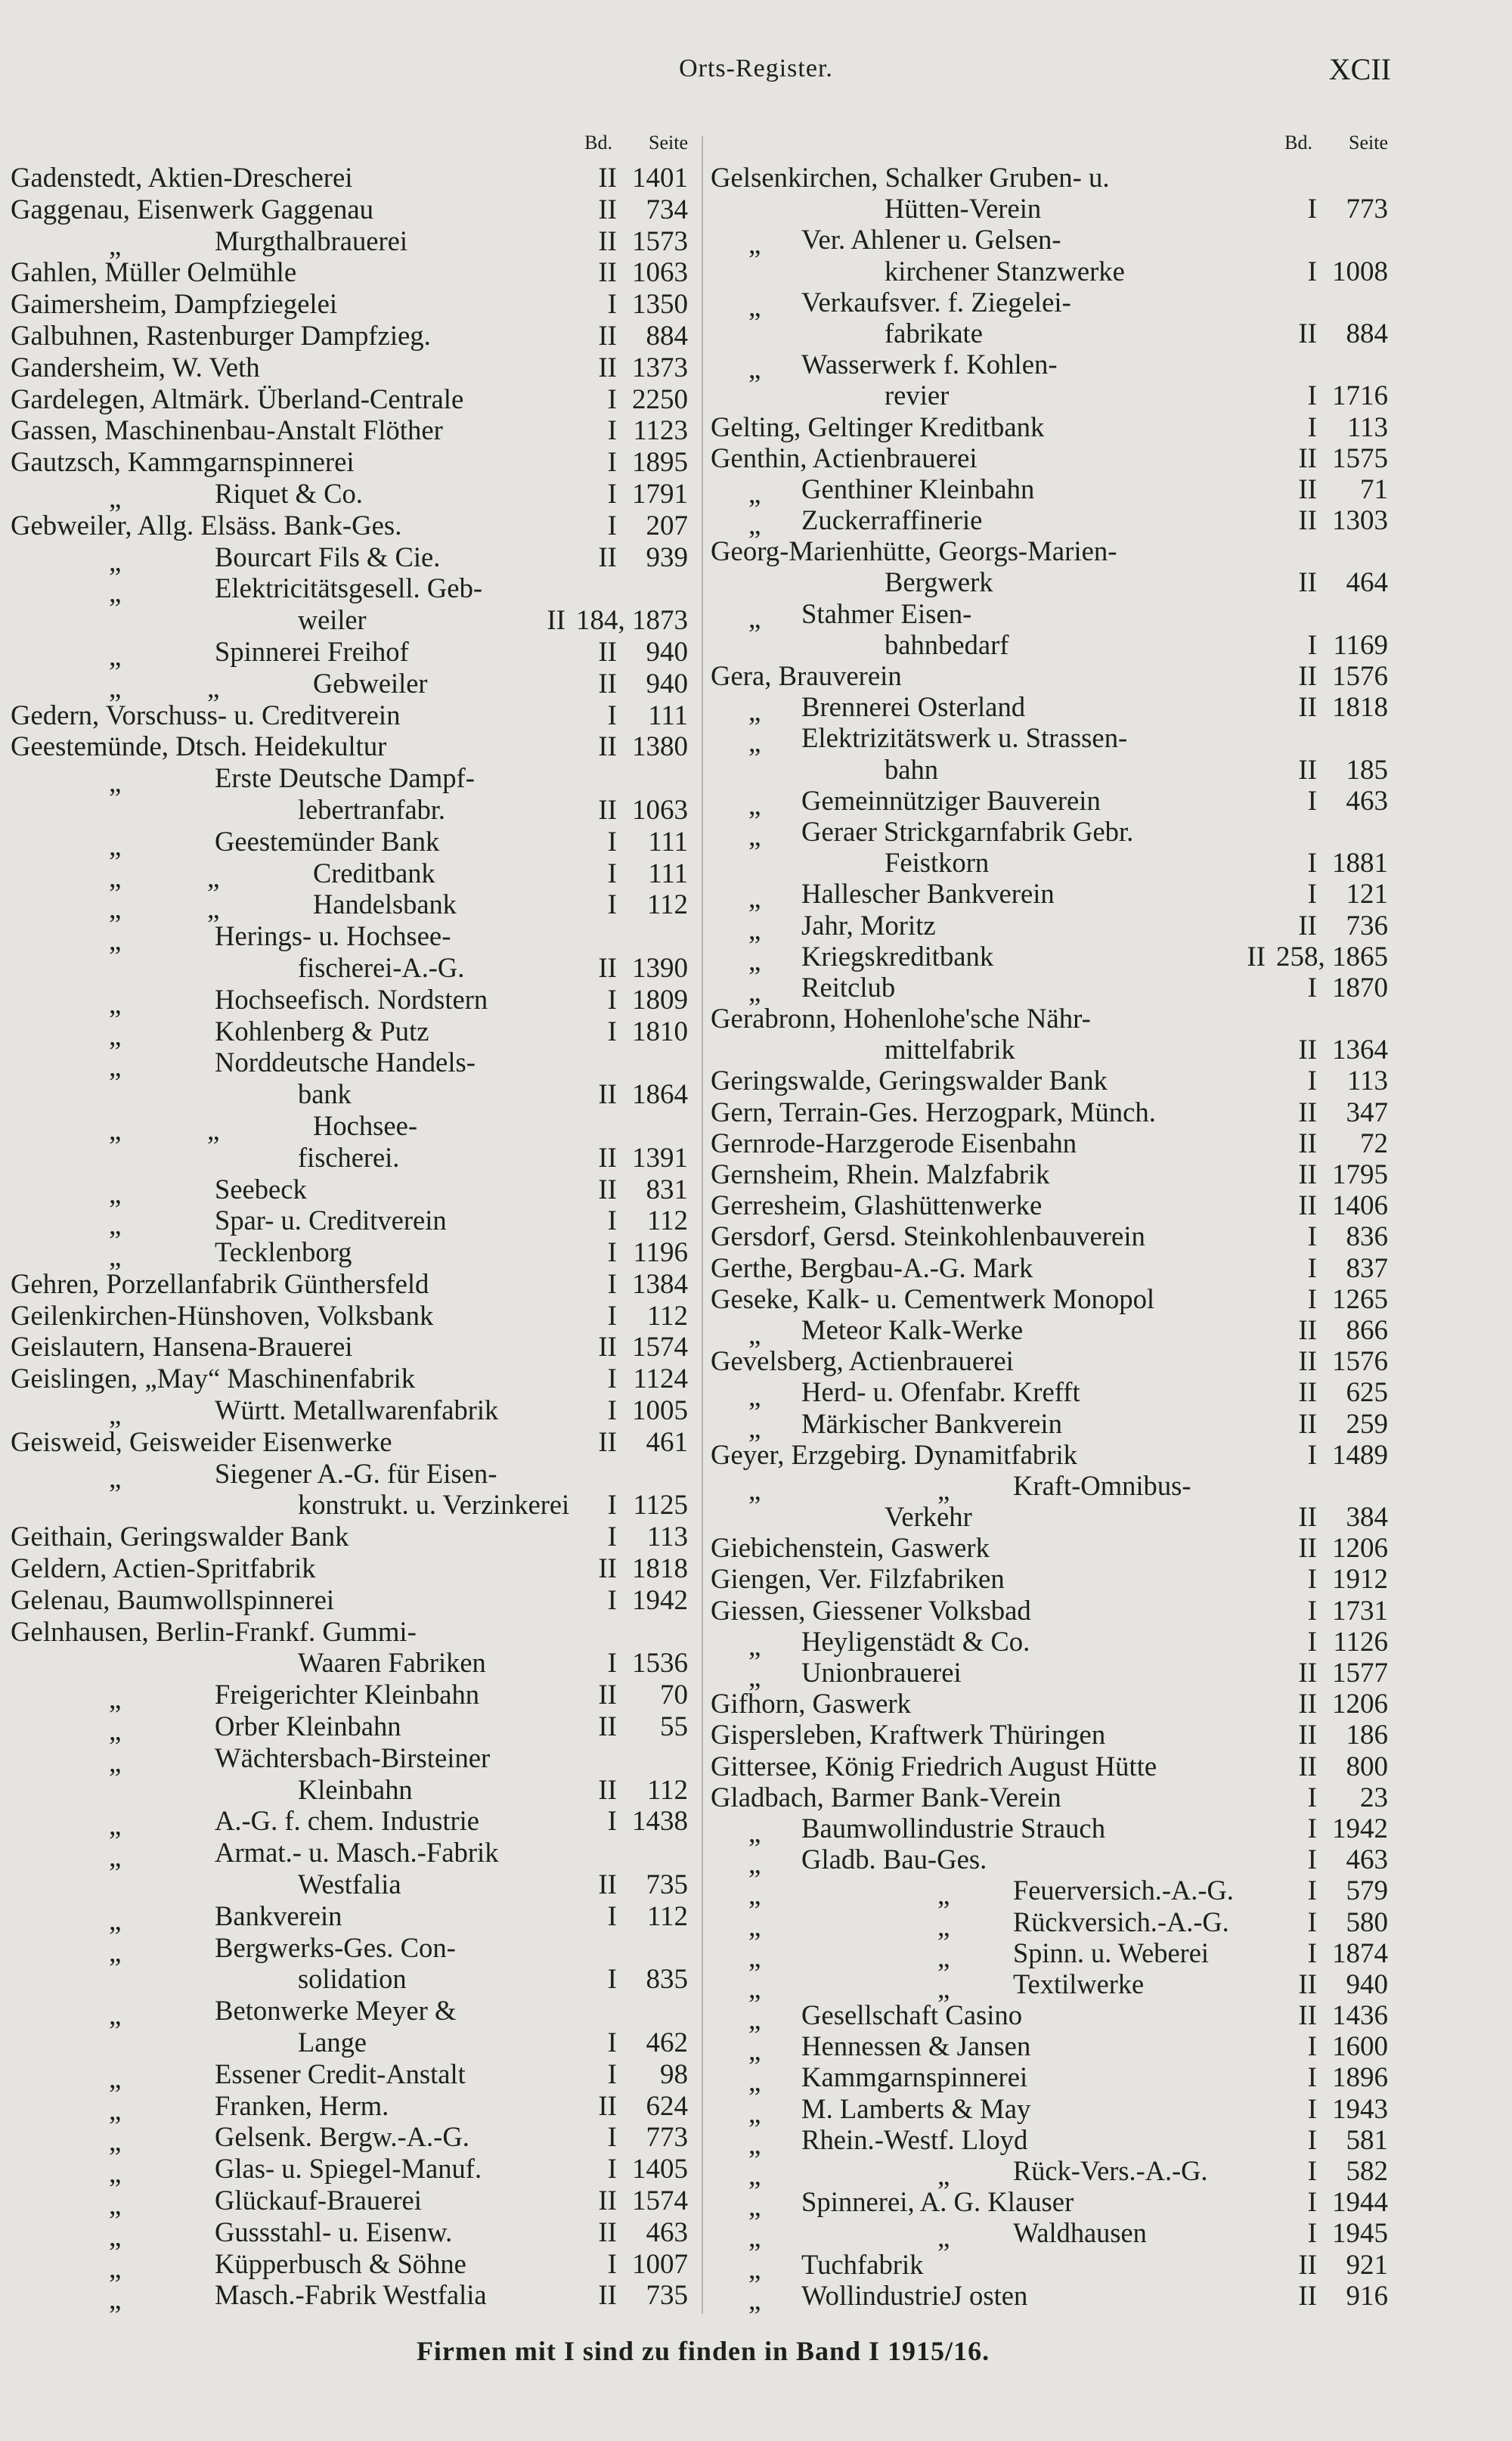  Describe the element at coordinates (349, 304) in the screenshot. I see `index-entry-line: Gaimersheim, Dampfziegelei I 1350` at that location.